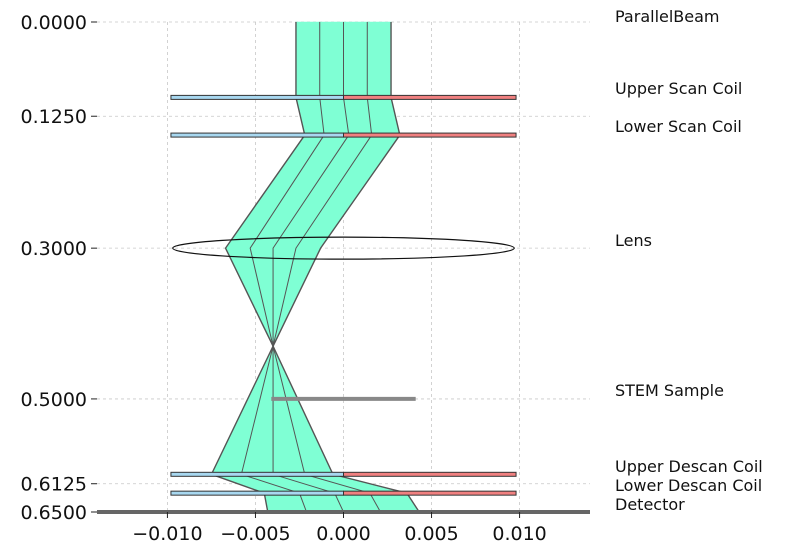  I want to click on component-label-detector: Detector, so click(650, 504).